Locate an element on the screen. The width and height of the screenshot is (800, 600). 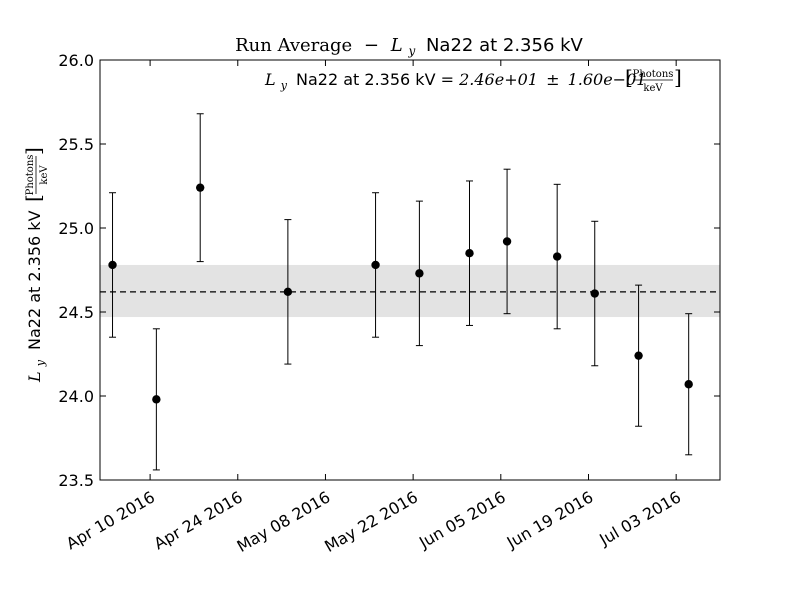
mean-band-layer is located at coordinates (410, 291).